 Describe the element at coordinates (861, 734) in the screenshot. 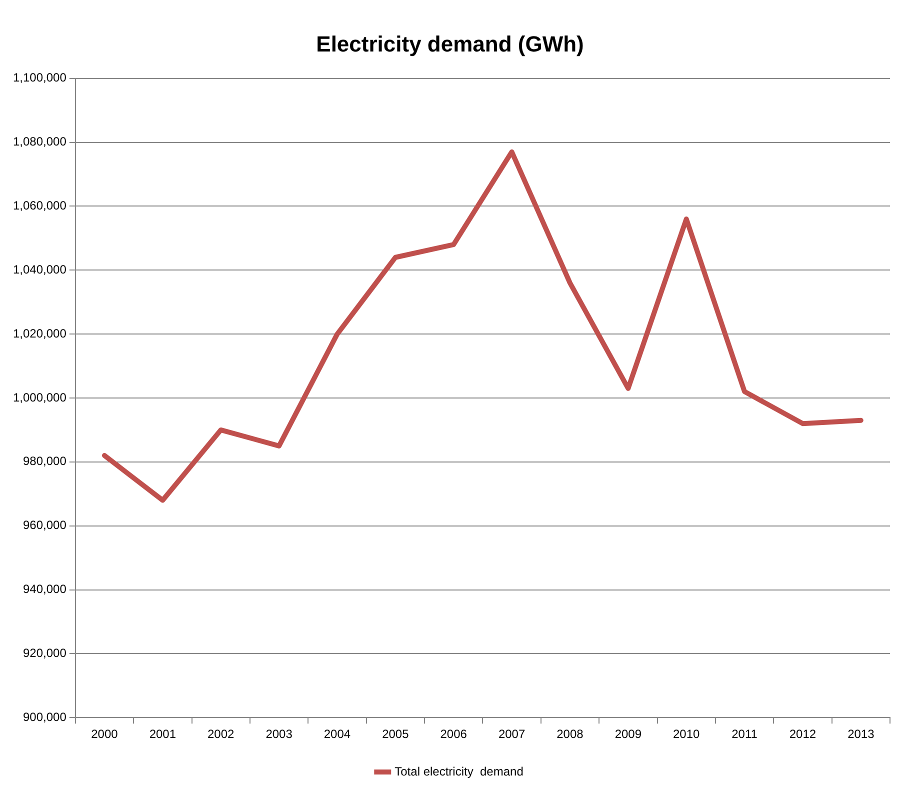

I see `x-tick-label: 2013` at that location.